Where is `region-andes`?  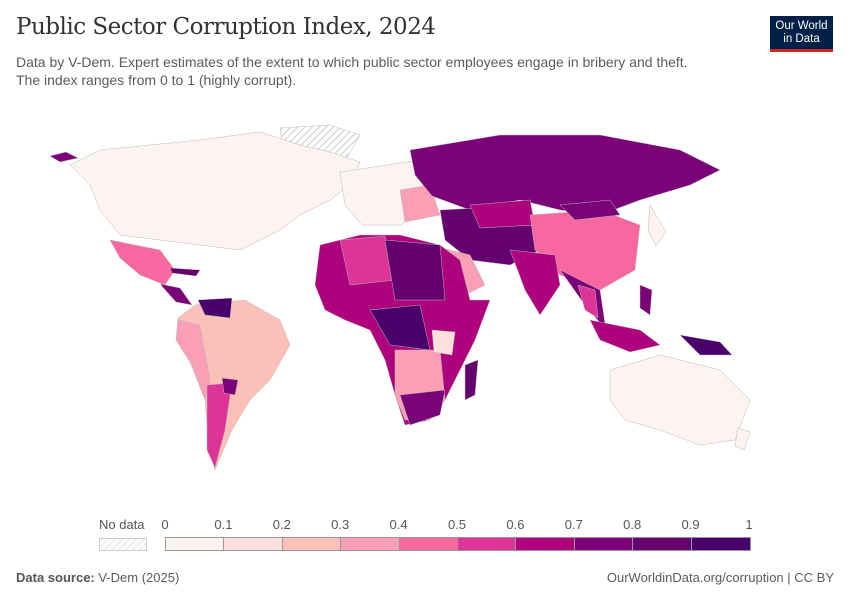
region-andes is located at coordinates (193, 360).